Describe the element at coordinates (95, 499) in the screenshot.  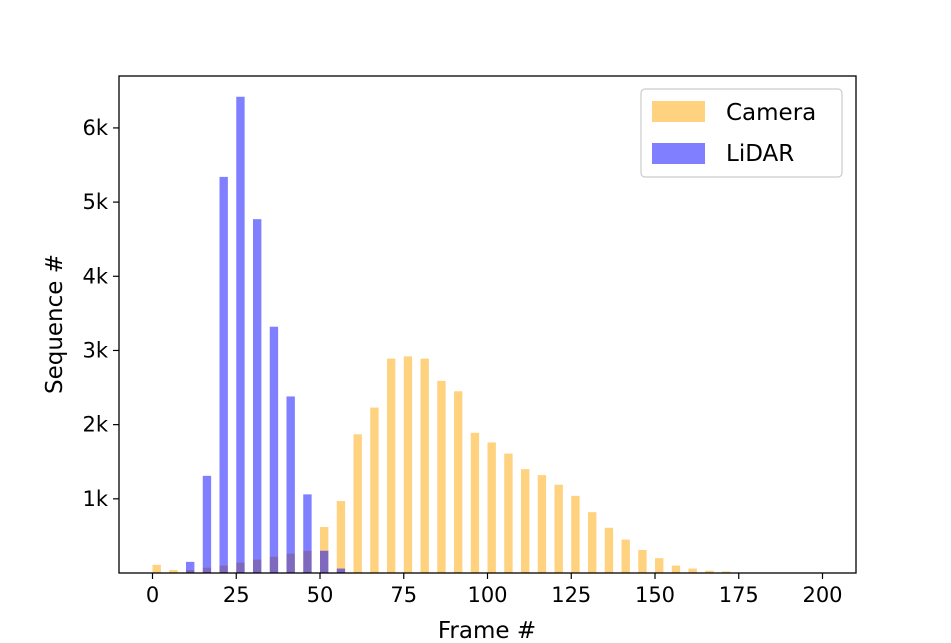
I see `y-tick-label: 1k` at that location.